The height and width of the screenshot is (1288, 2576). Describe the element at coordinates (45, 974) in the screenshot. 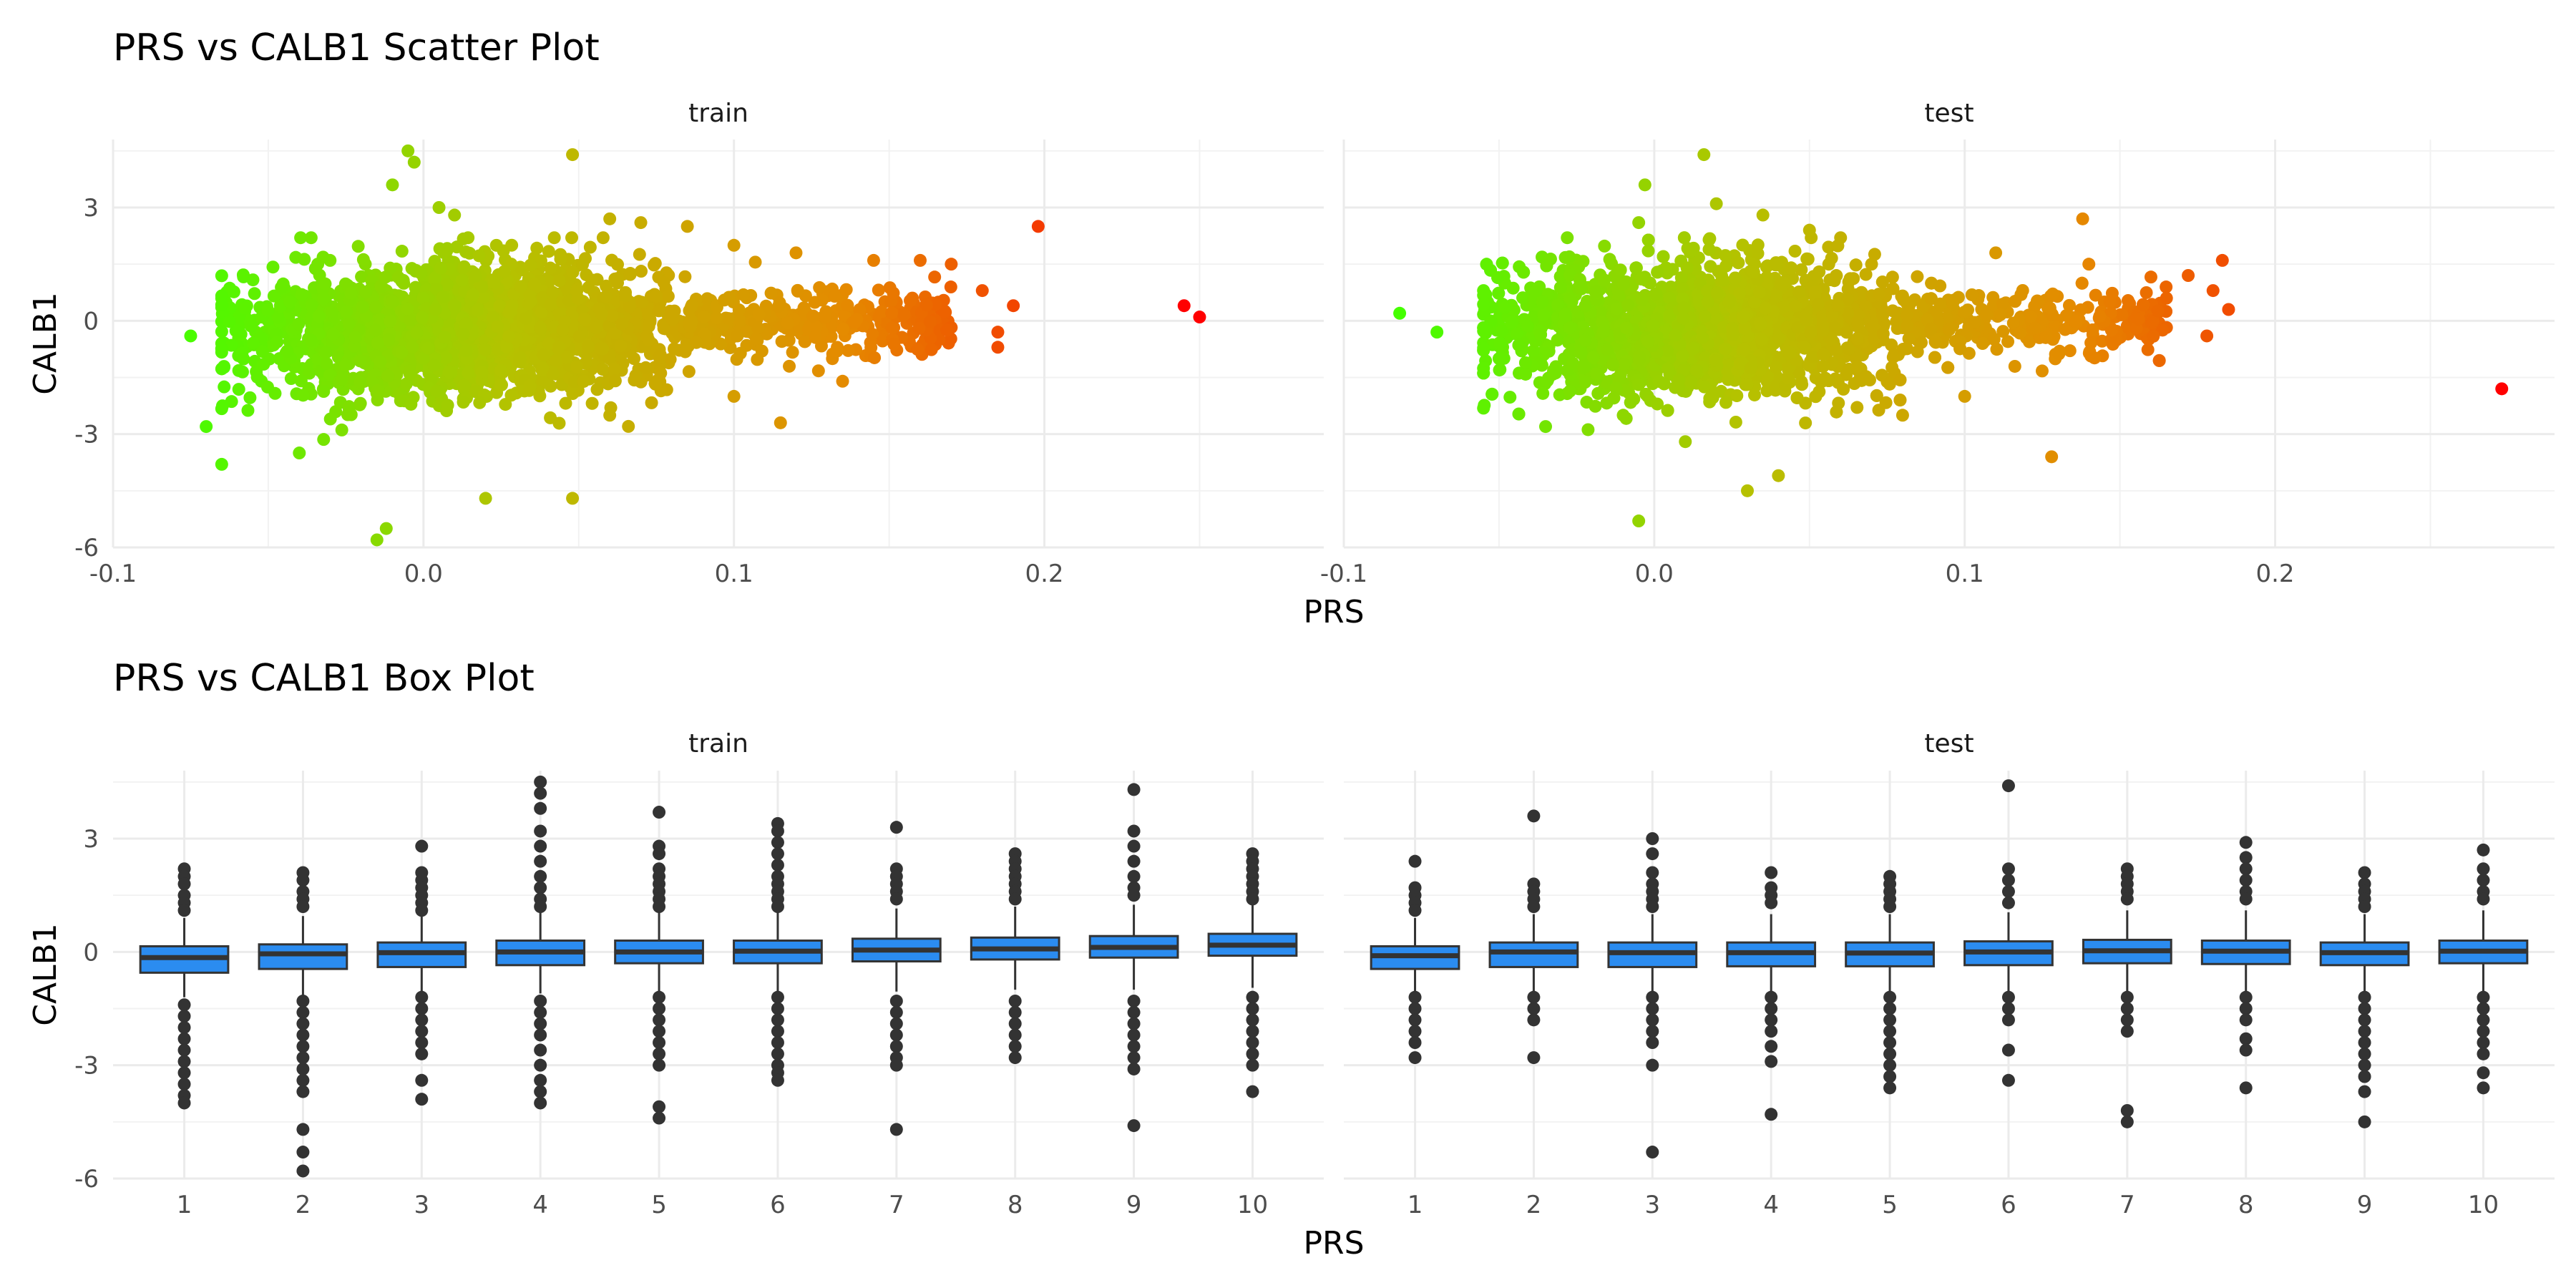

I see `box-y-axis-title: CALB1` at that location.